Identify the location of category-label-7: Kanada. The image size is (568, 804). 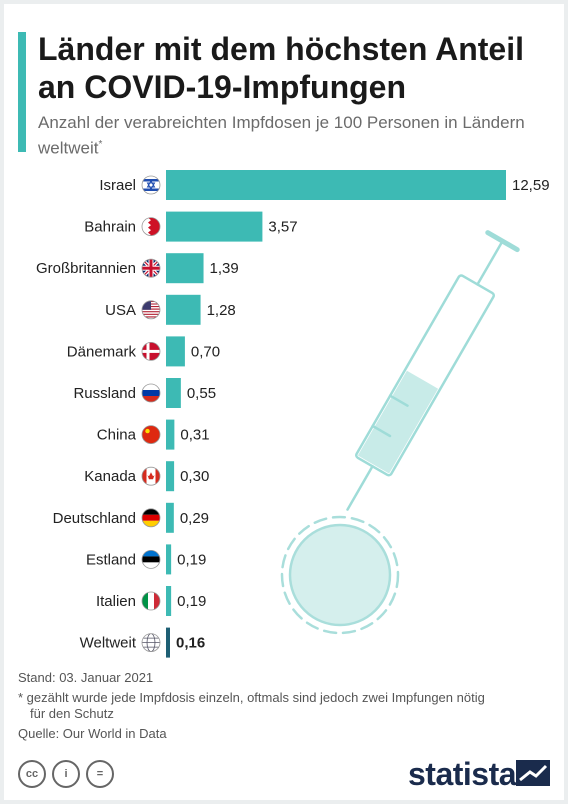
(110, 476).